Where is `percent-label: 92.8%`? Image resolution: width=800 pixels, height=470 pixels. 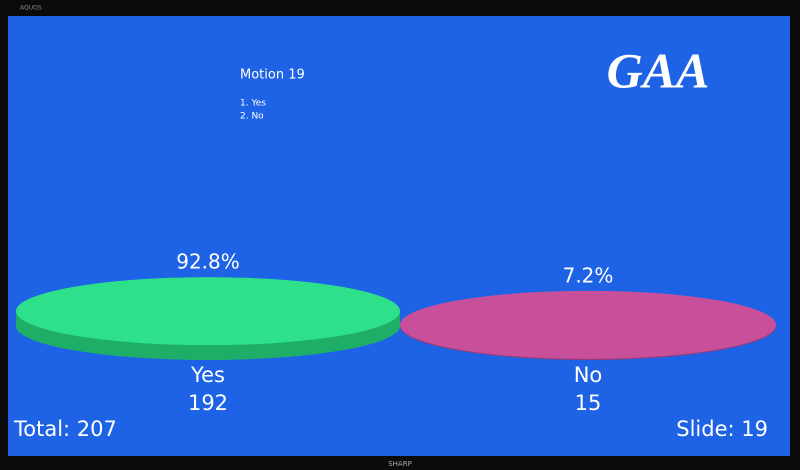
percent-label: 92.8% is located at coordinates (208, 262).